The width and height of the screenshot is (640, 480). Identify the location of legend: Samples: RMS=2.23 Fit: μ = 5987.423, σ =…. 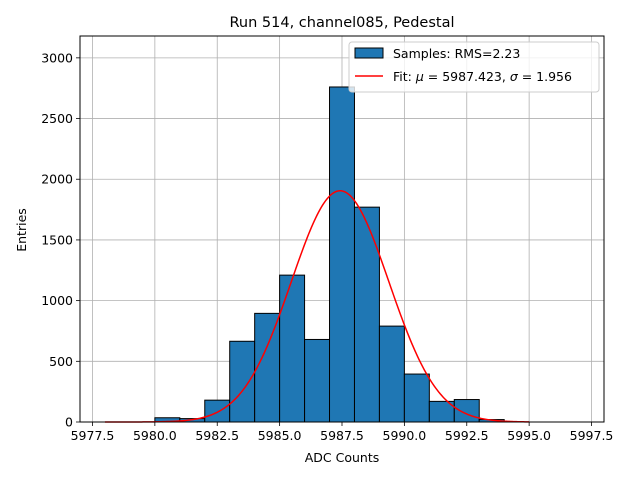
(474, 67).